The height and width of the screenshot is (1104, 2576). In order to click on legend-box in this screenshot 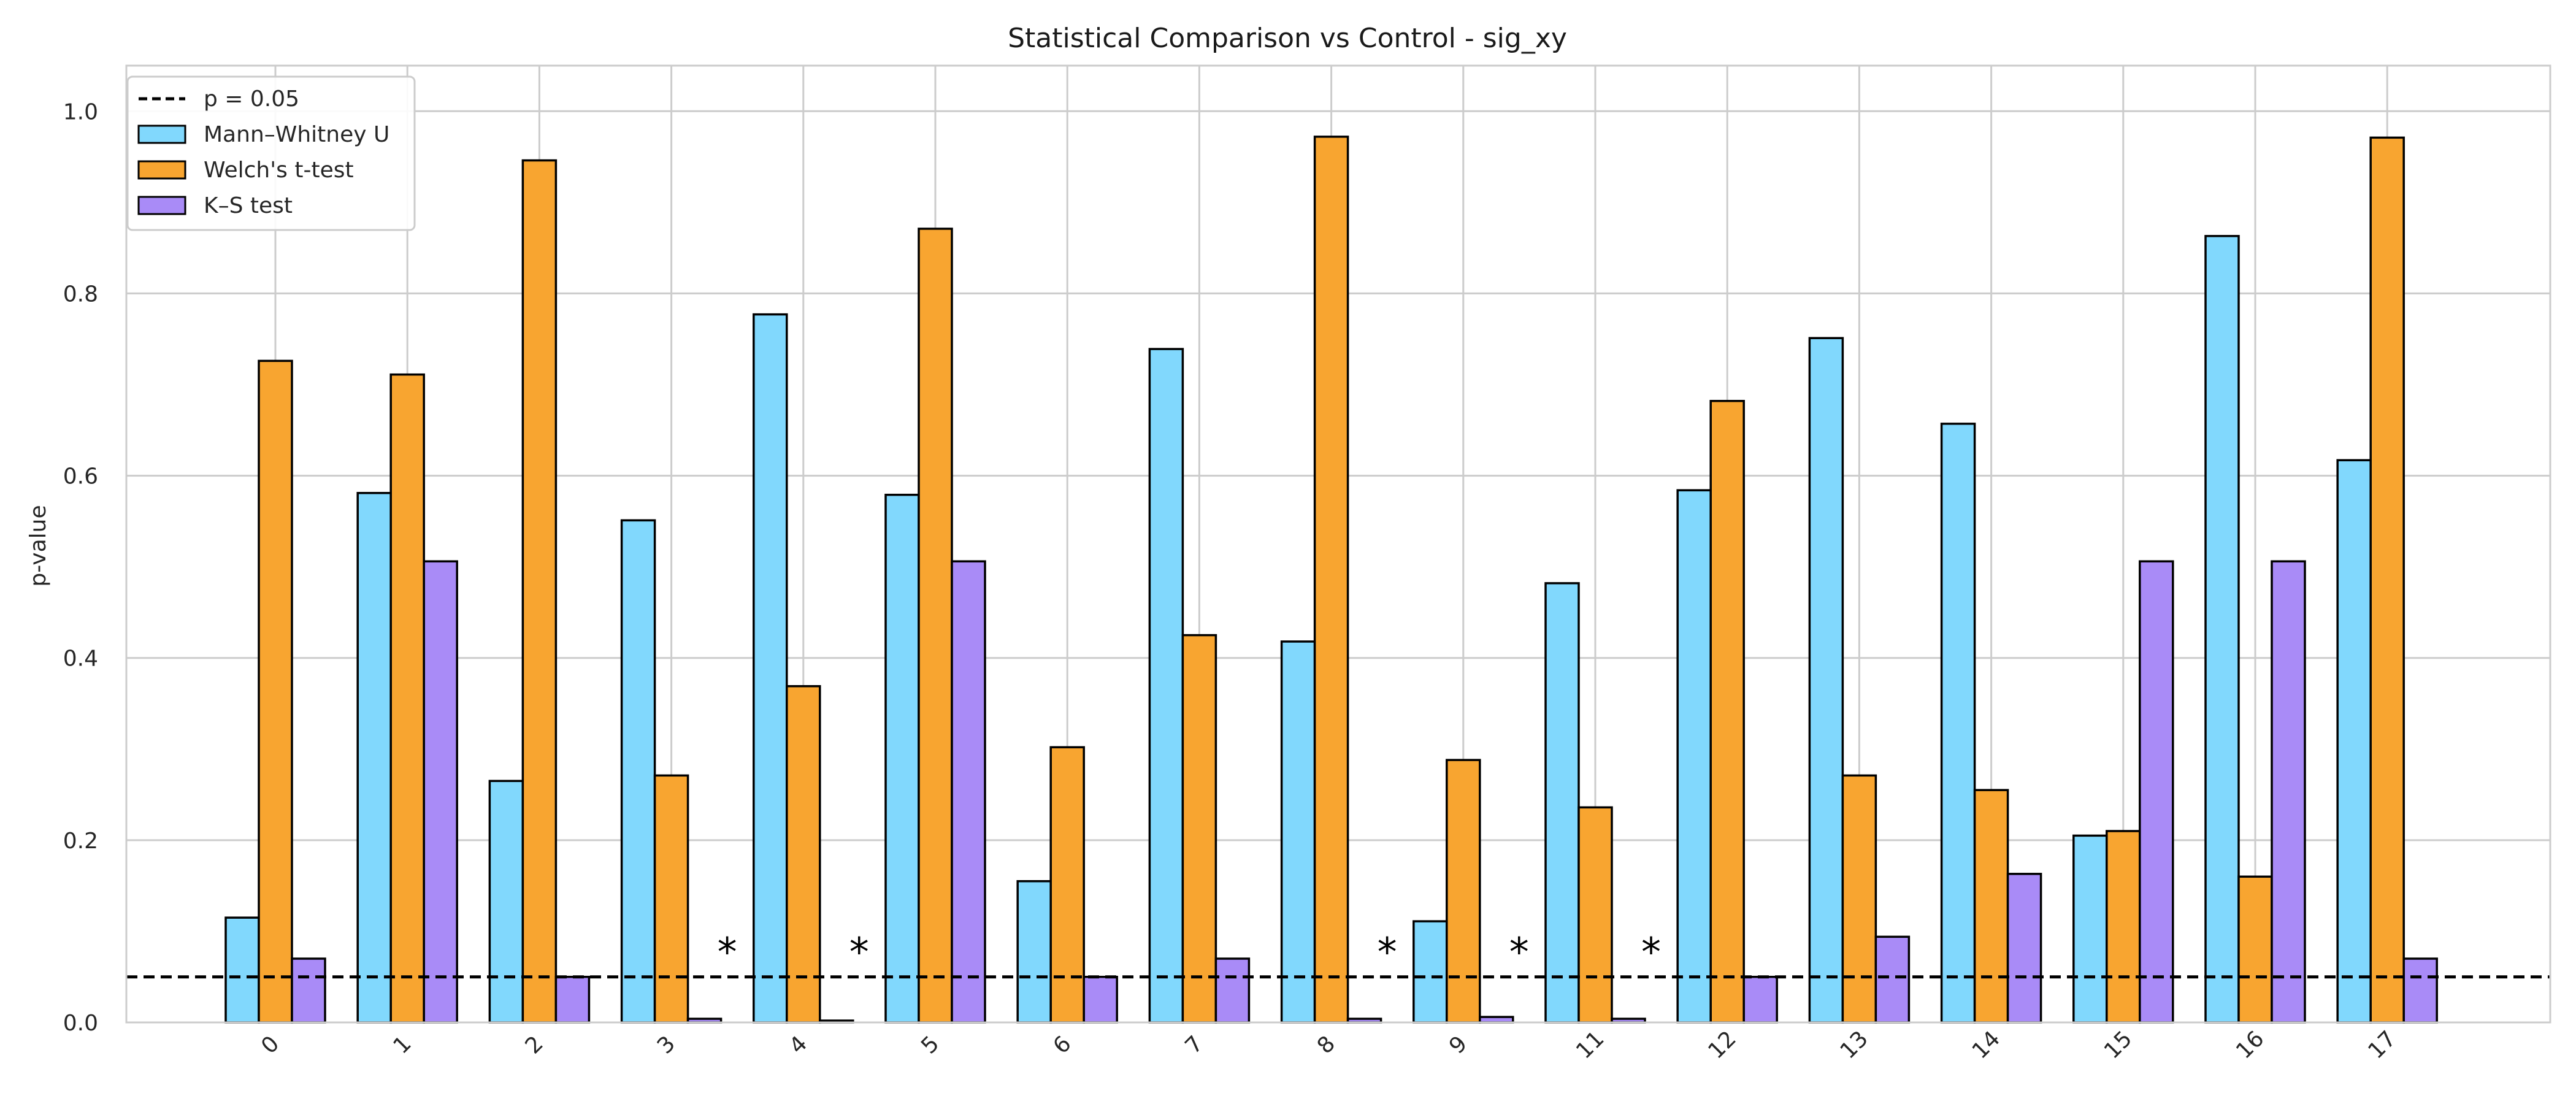, I will do `click(271, 153)`.